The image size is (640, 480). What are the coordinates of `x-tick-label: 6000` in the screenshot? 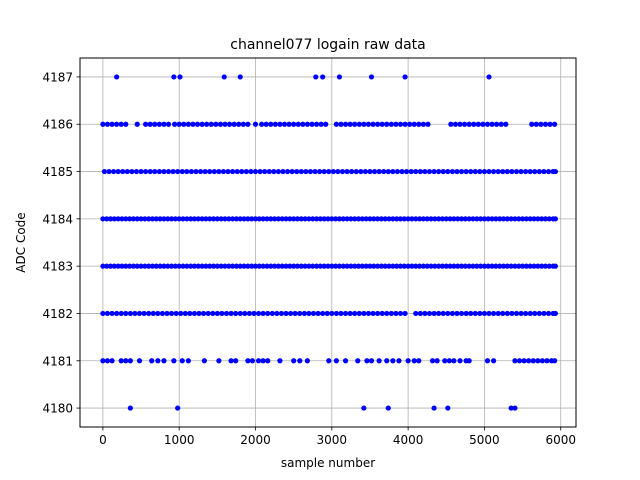 It's located at (560, 440).